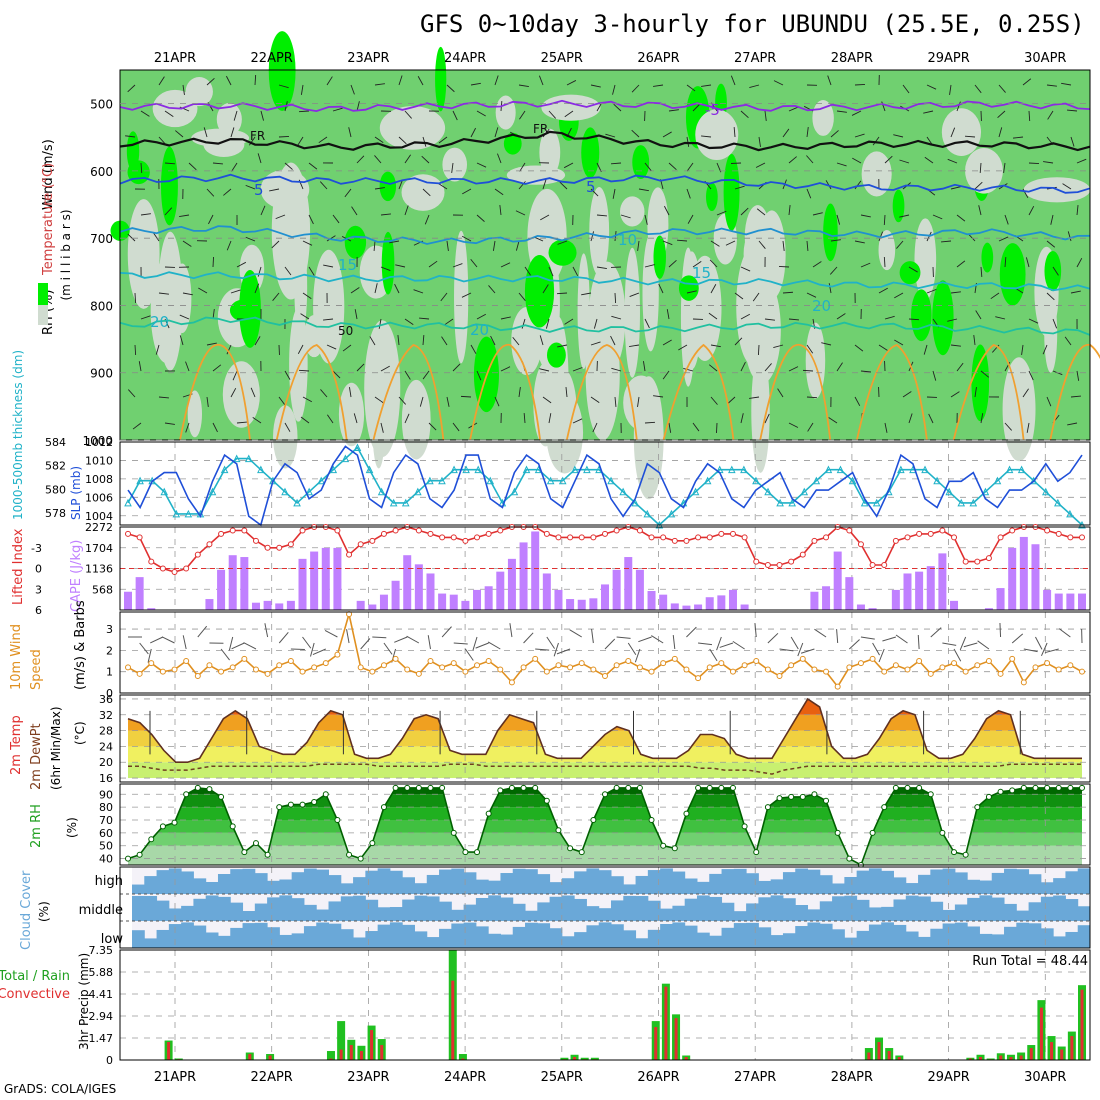 Image resolution: width=1100 pixels, height=1100 pixels. I want to click on credit-label: GrADS: COLA/IGES, so click(60, 1089).